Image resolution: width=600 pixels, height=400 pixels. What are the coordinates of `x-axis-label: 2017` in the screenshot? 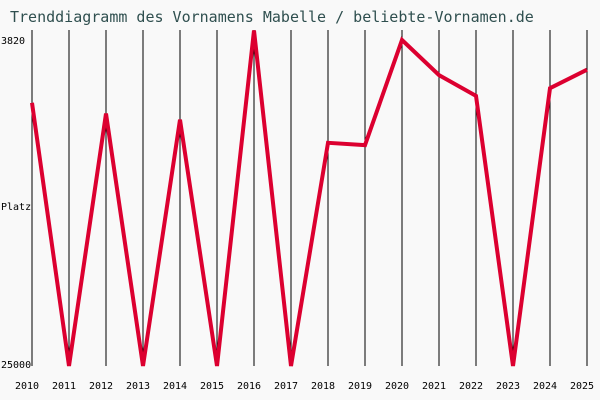 It's located at (286, 386).